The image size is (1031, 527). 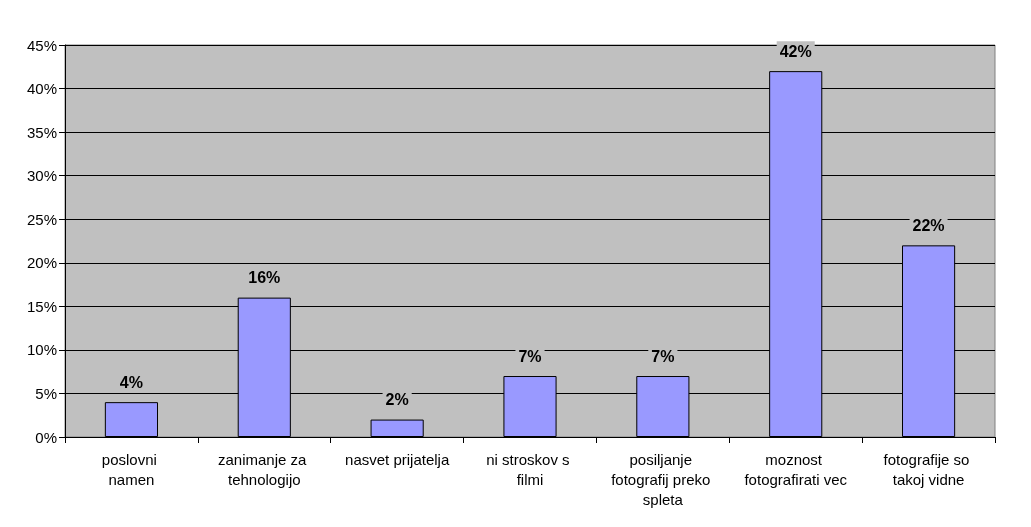 I want to click on x-tick-label: fotografije so takoj vidne, so click(x=928, y=469).